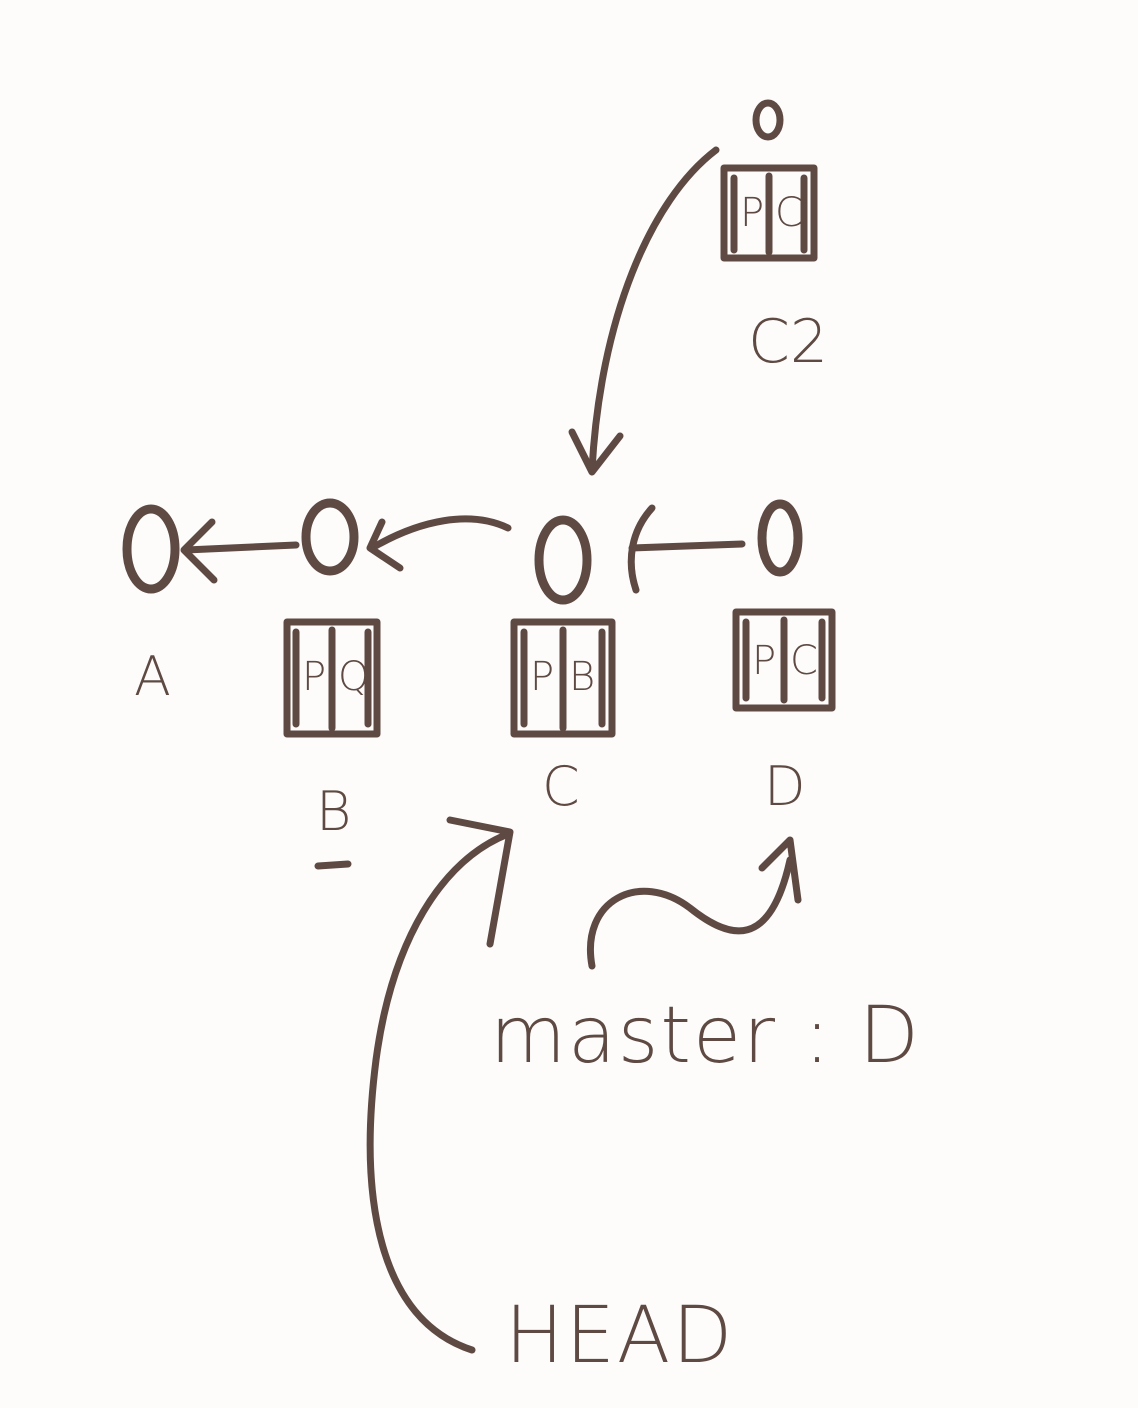 This screenshot has width=1138, height=1408. What do you see at coordinates (480, 882) in the screenshot?
I see `head-ref-arrowhead` at bounding box center [480, 882].